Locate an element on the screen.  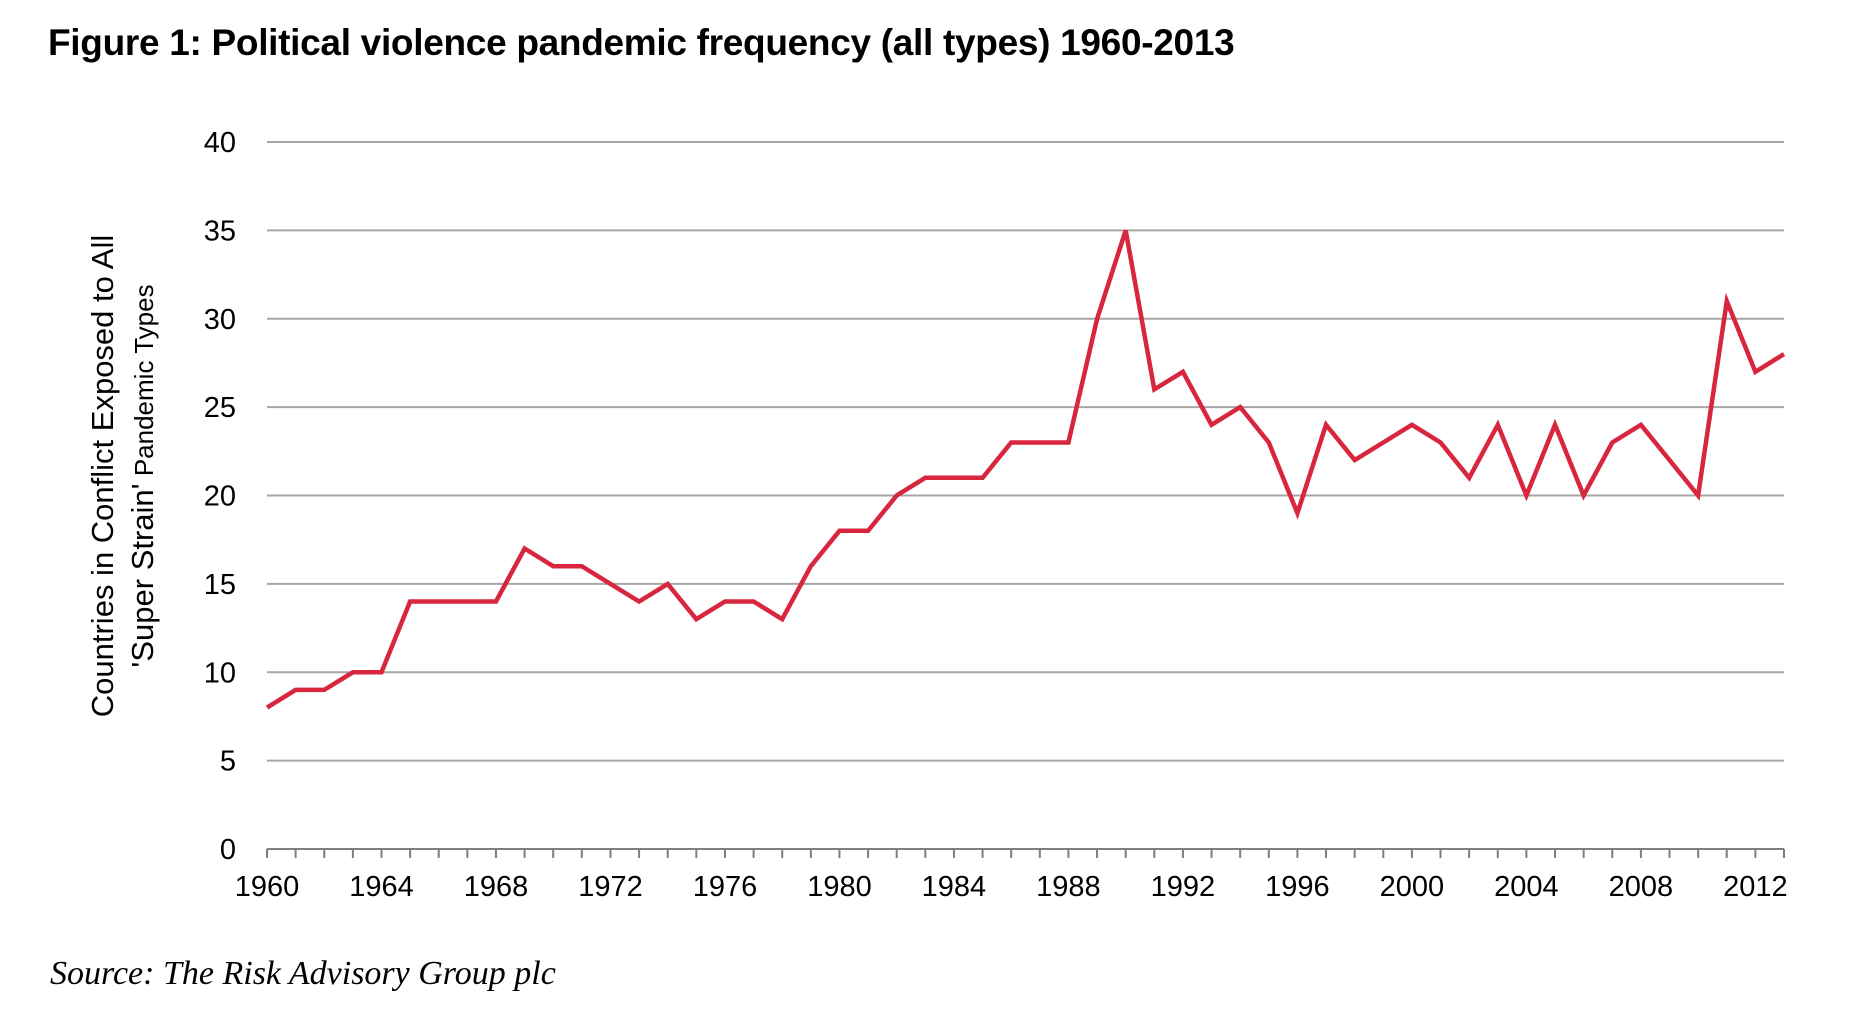
y-tick-label-25: 25 is located at coordinates (220, 408).